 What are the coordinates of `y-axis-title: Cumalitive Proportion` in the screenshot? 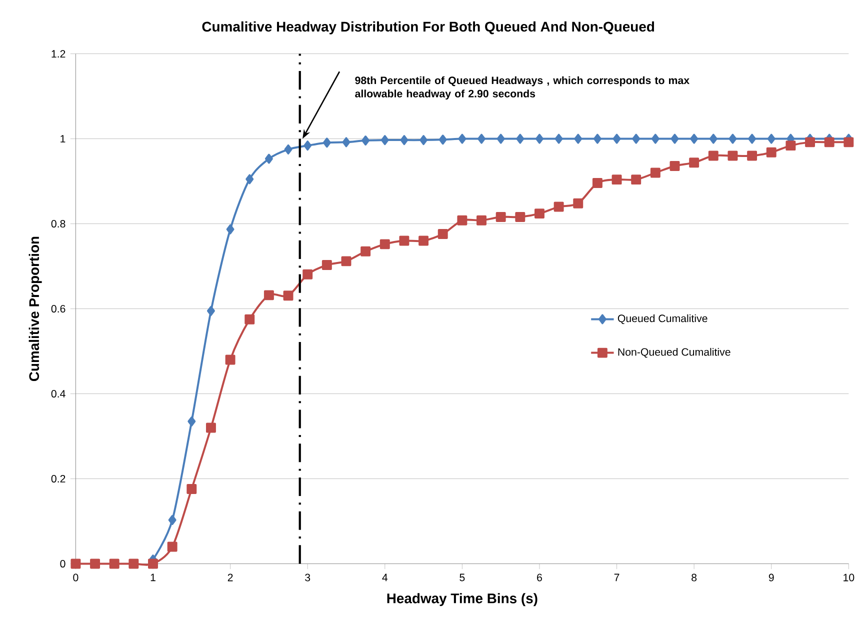 It's located at (35, 309).